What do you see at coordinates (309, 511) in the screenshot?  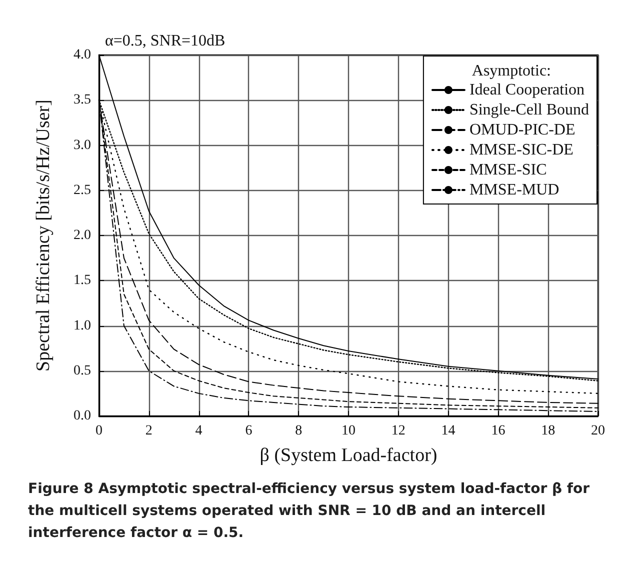 I see `caption: Figure 8 Asymptotic spectral-efficiency versus system load-factor β for the multicell systems operated with SNR = 10 dB and an intercell interference factor α = 0.5.` at bounding box center [309, 511].